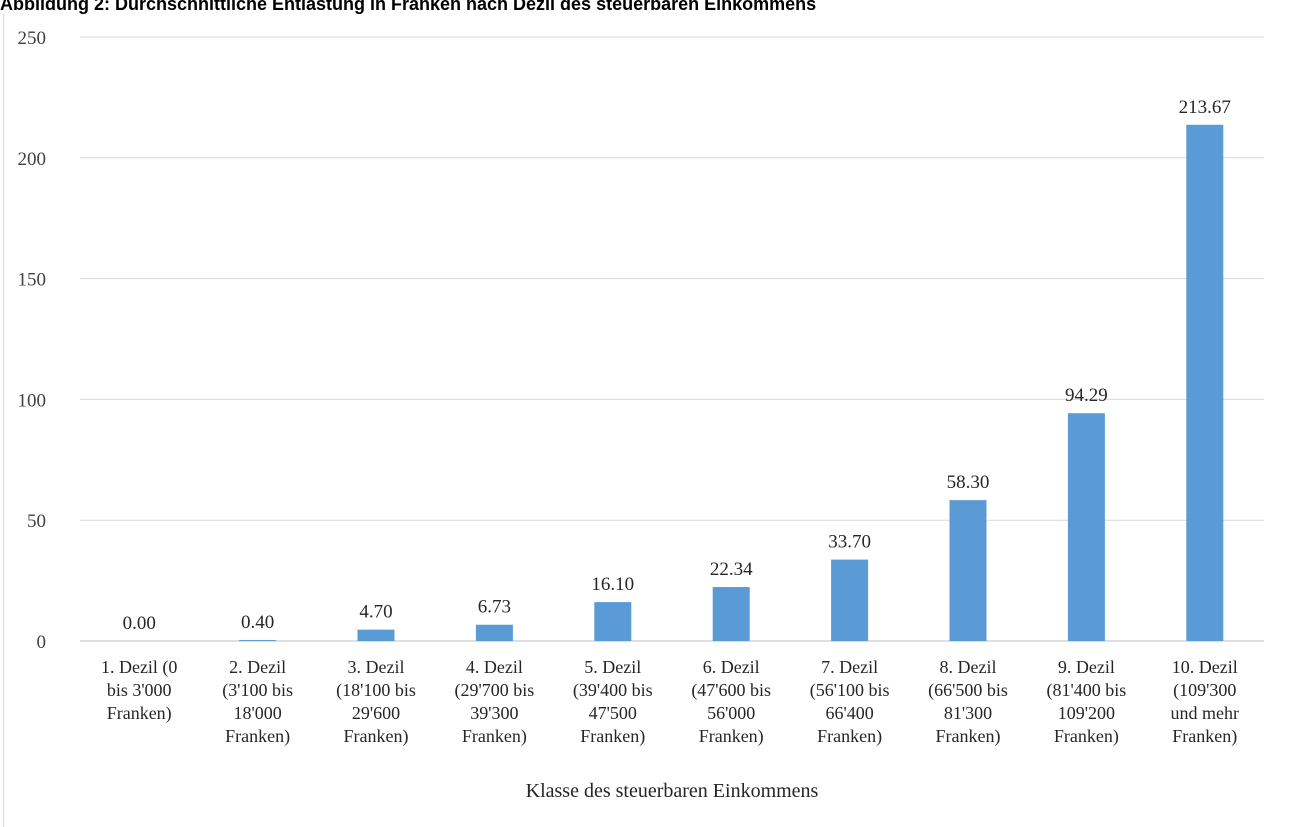  Describe the element at coordinates (1086, 395) in the screenshot. I see `bar-data-label: 94.29` at that location.